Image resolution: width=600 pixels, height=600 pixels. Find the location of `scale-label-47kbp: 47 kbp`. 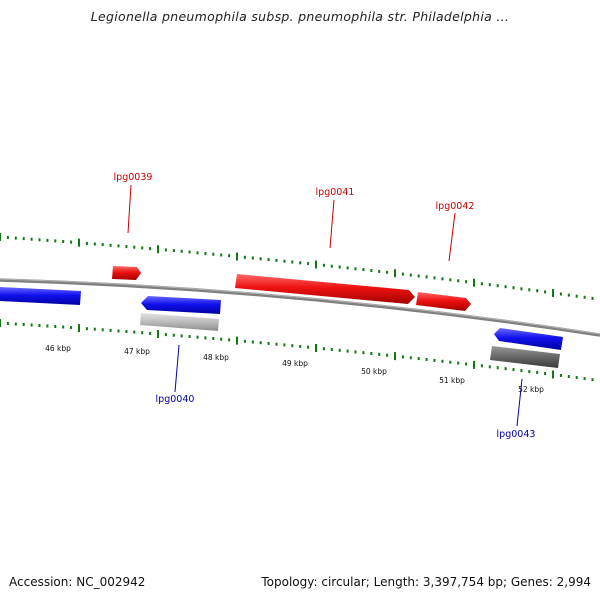

scale-label-47kbp: 47 kbp is located at coordinates (137, 351).